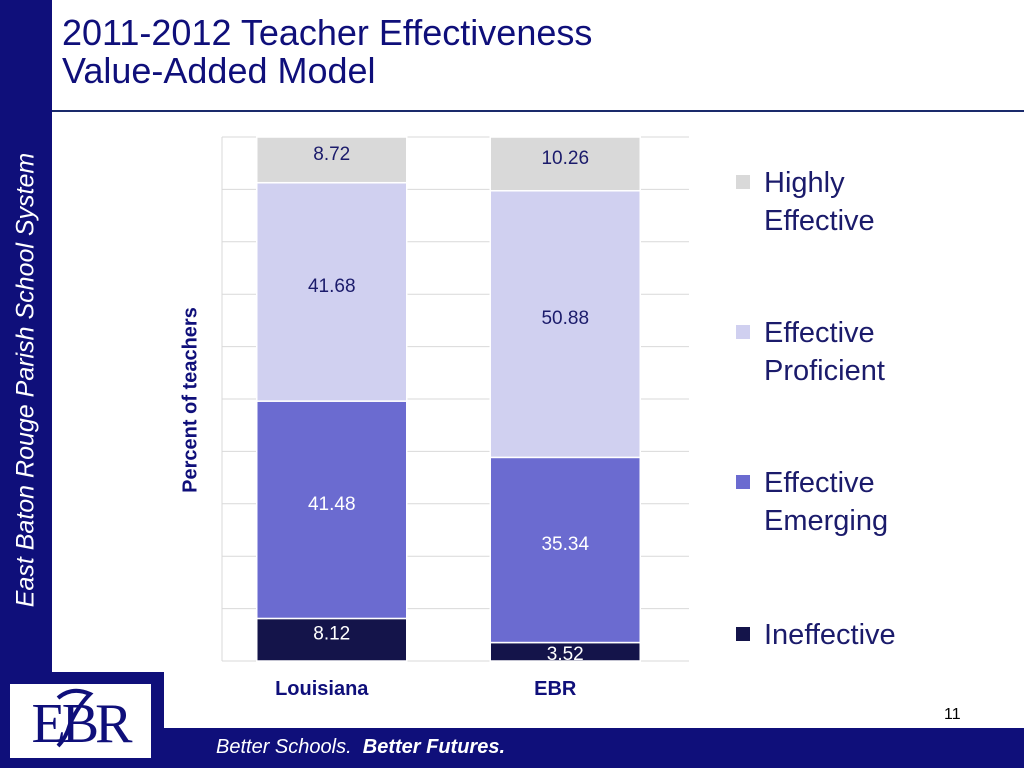 This screenshot has width=1024, height=768. I want to click on data-label: 35.34, so click(565, 544).